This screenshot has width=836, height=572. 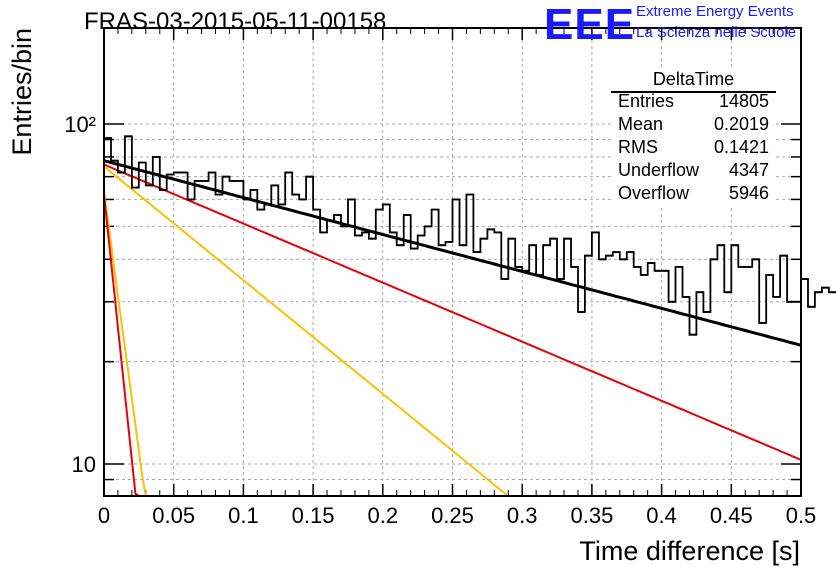 I want to click on x-tick-label: 0.2, so click(x=383, y=515).